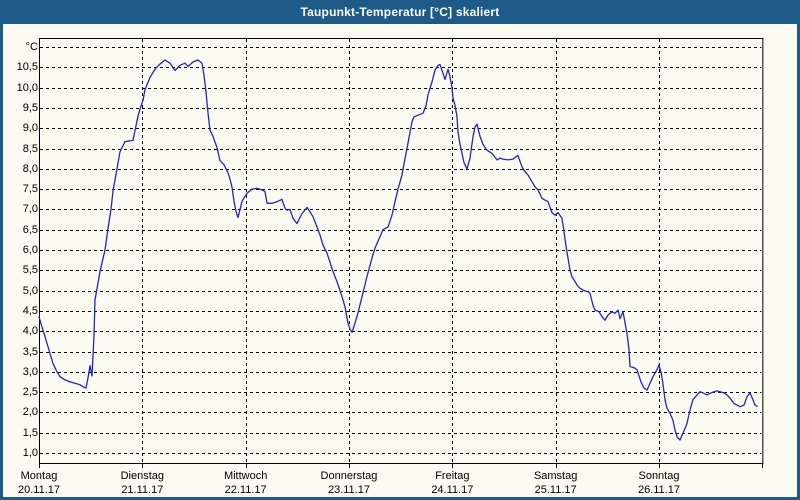 The height and width of the screenshot is (500, 800). I want to click on x-axis-date-label: 24.11.17, so click(452, 490).